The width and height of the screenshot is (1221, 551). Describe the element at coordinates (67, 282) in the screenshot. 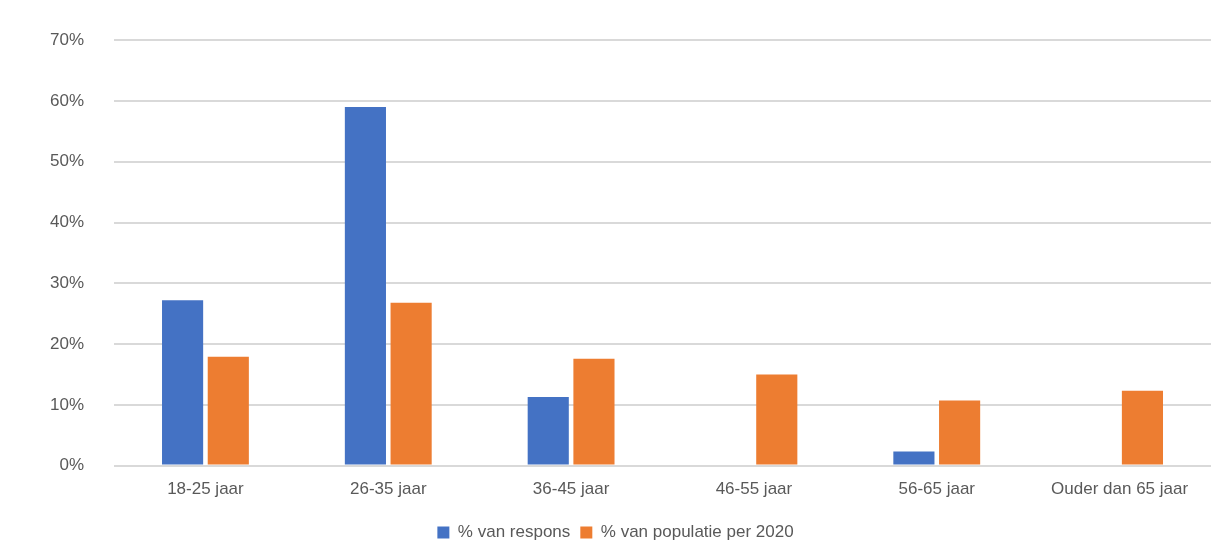

I see `y-tick-label: 30%` at that location.